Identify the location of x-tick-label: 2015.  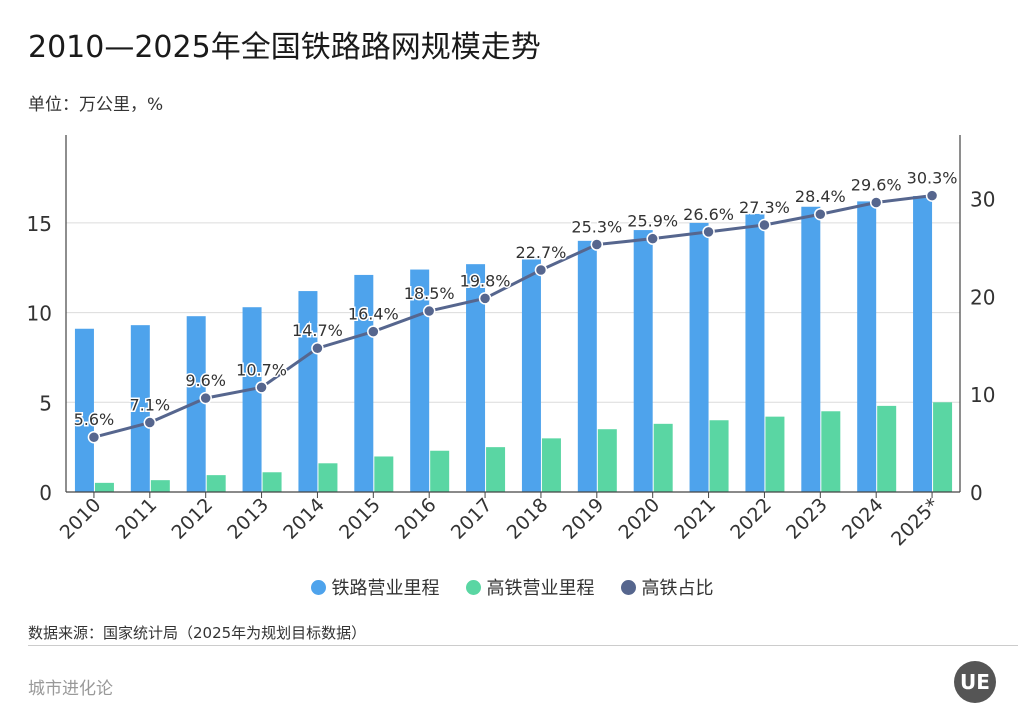
(360, 519).